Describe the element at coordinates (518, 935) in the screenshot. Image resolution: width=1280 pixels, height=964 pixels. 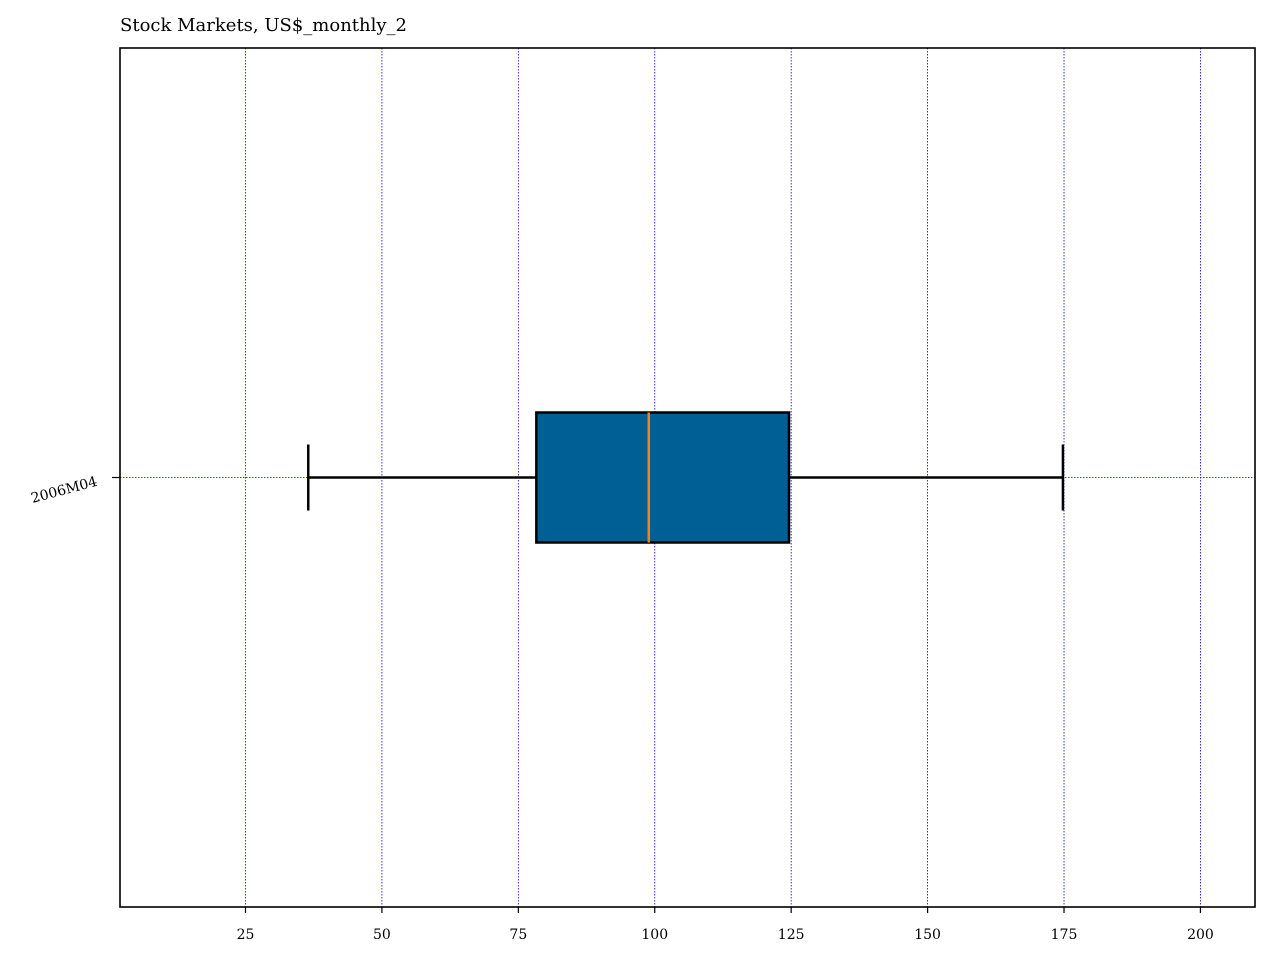
I see `x-tick-label: 75` at that location.